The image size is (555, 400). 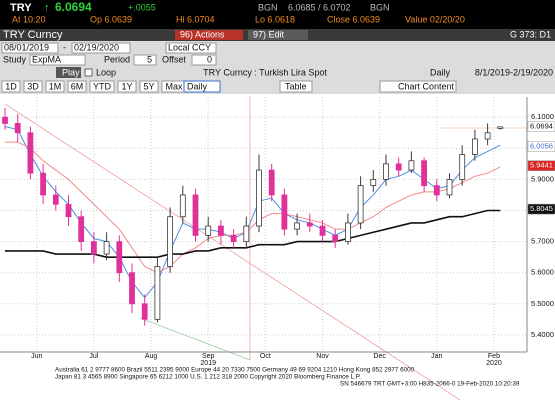 I want to click on play-button, so click(x=68, y=72).